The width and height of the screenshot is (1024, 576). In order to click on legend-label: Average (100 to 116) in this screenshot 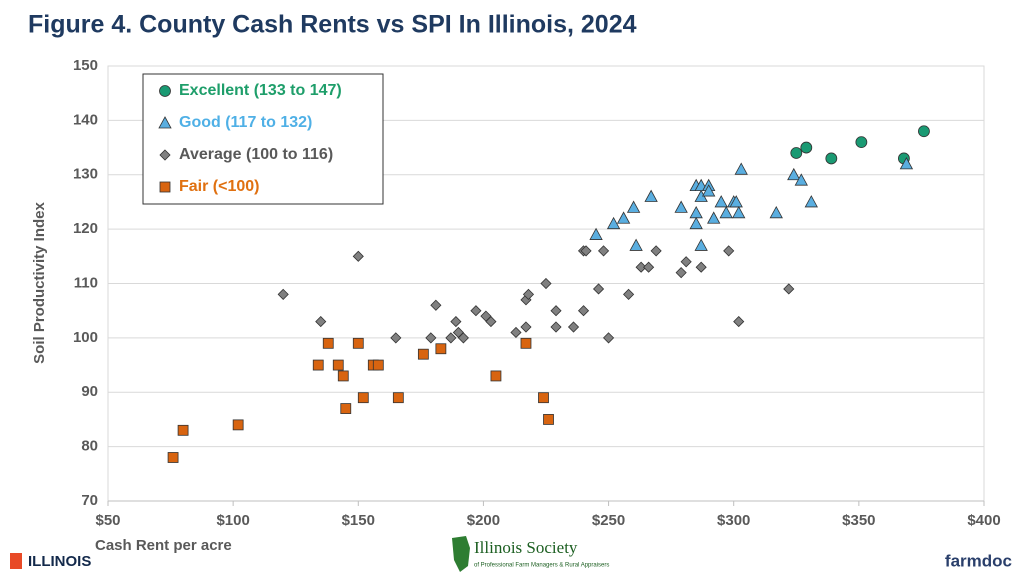, I will do `click(256, 154)`.